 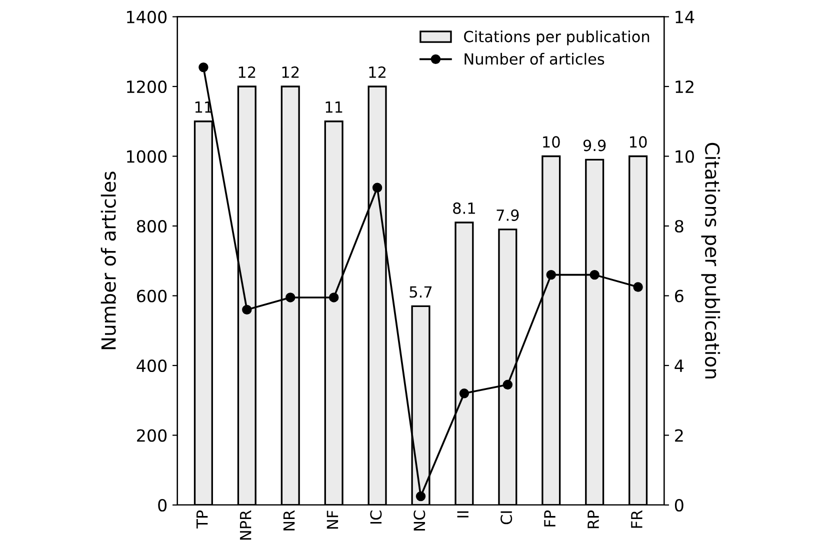 I want to click on legend-label: Citations per publication, so click(x=557, y=38).